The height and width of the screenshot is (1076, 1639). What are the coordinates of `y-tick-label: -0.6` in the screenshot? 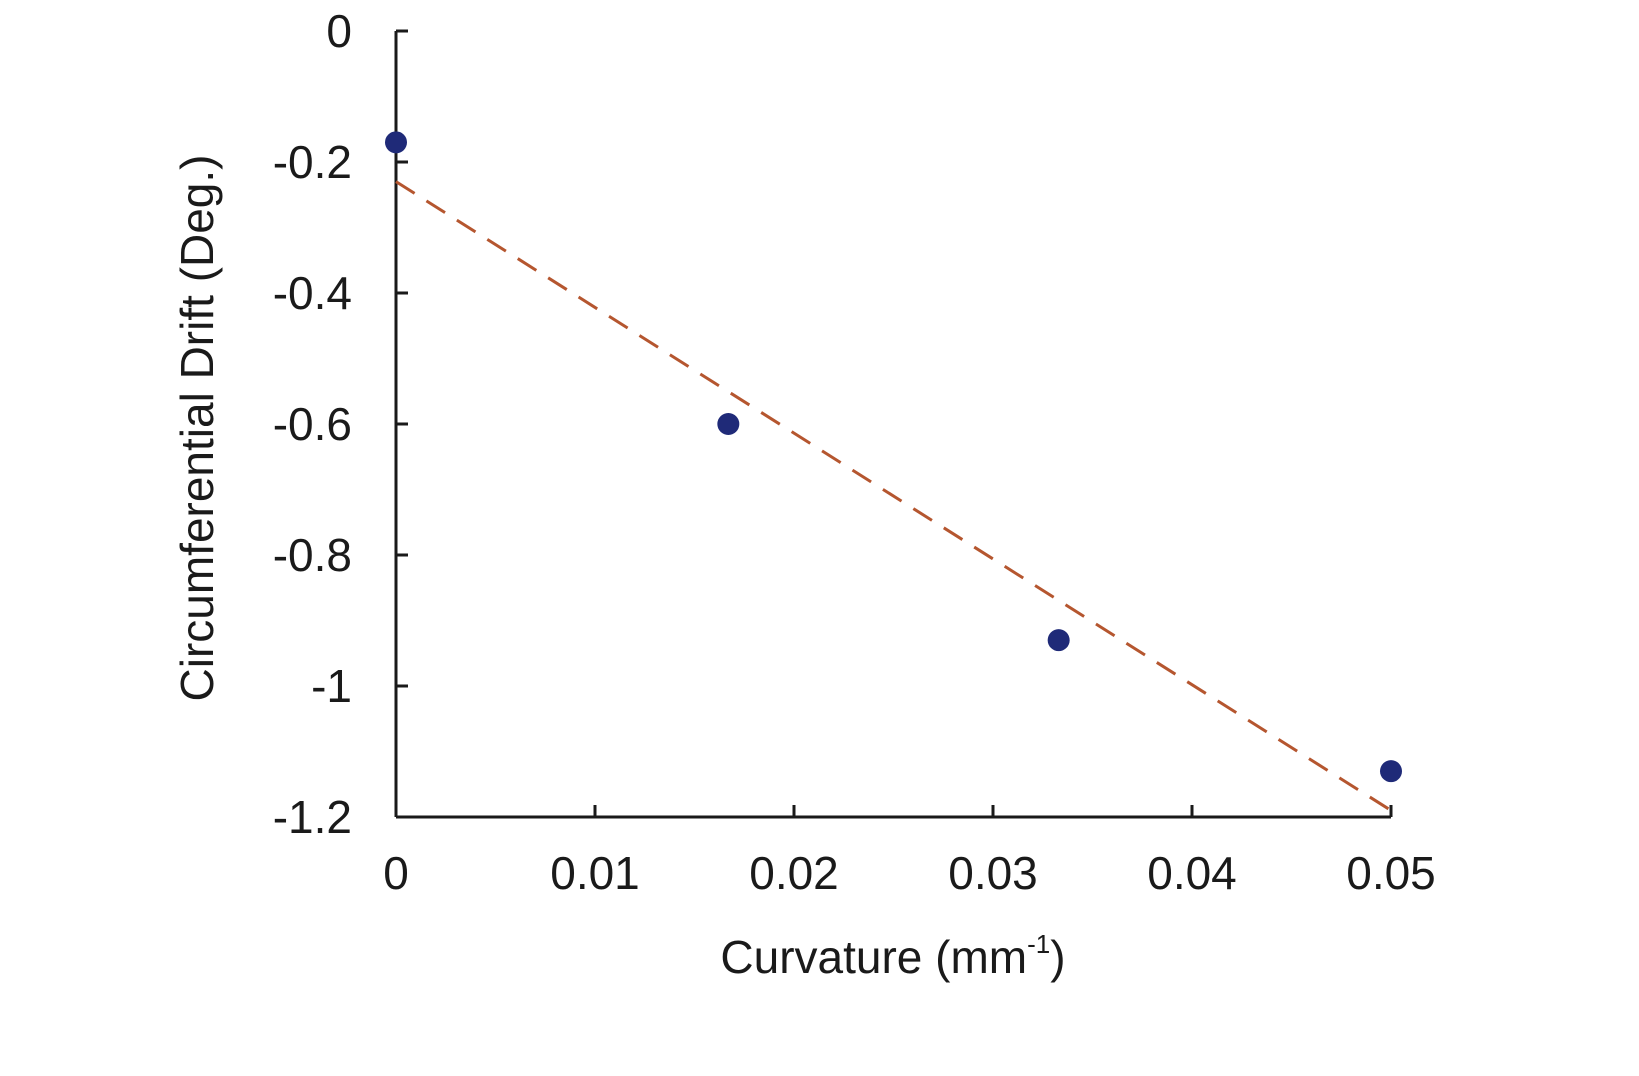 It's located at (312, 424).